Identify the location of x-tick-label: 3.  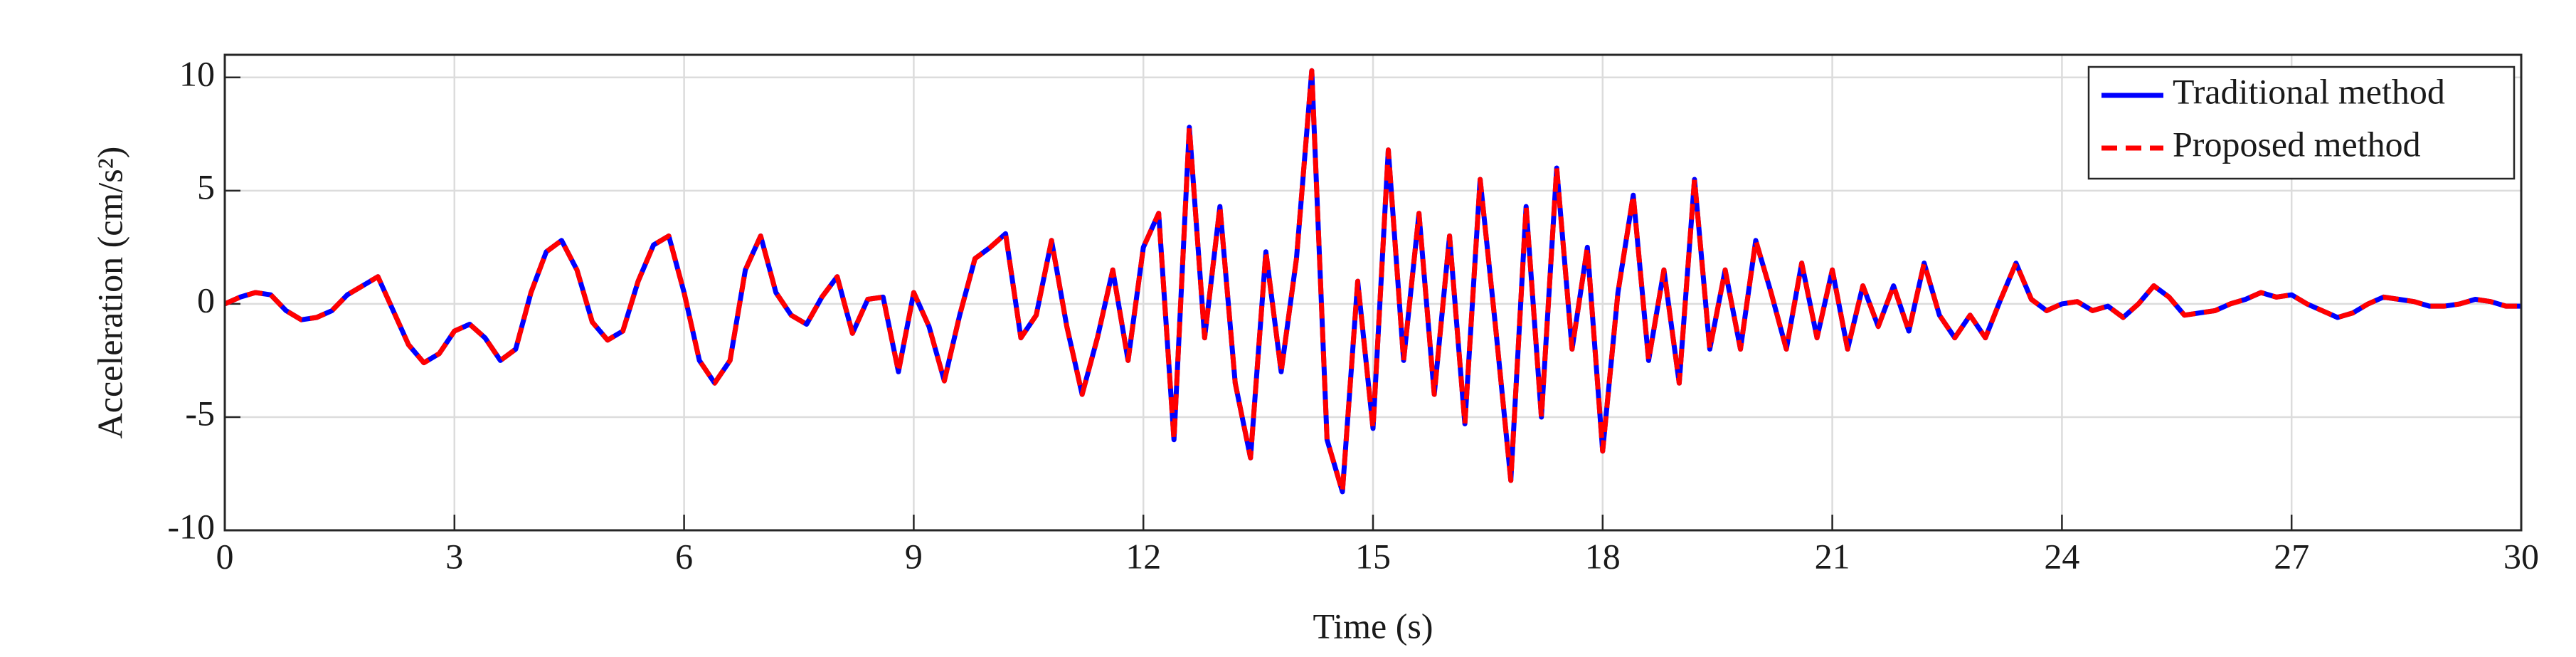
(454, 556).